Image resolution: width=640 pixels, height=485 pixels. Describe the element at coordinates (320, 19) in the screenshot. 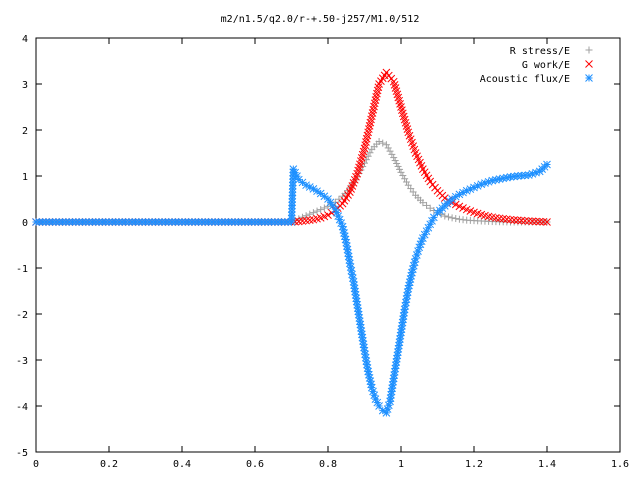

I see `chart-title: m2/n1.5/q2.0/r-+.50-j257/M1.0/512` at that location.